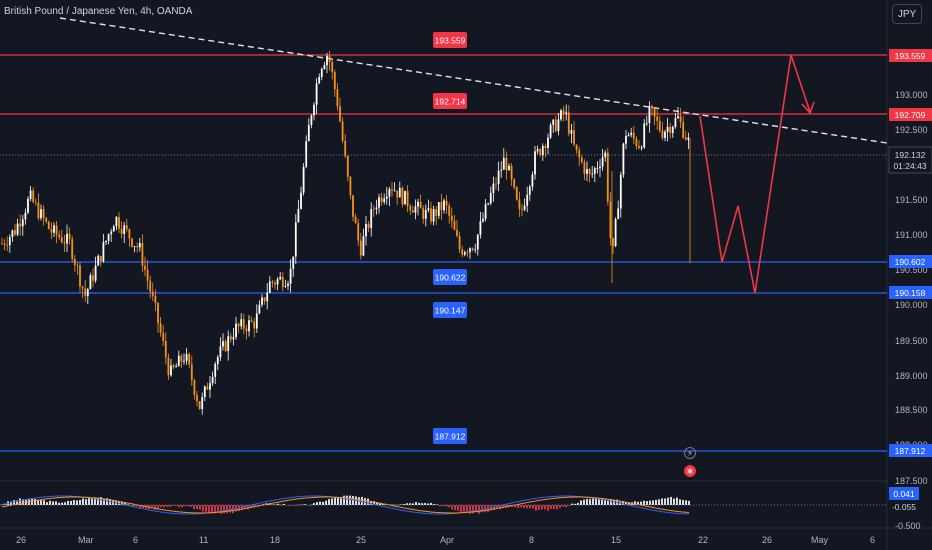 This screenshot has width=932, height=550. I want to click on level-box-3-text: 190.622, so click(450, 278).